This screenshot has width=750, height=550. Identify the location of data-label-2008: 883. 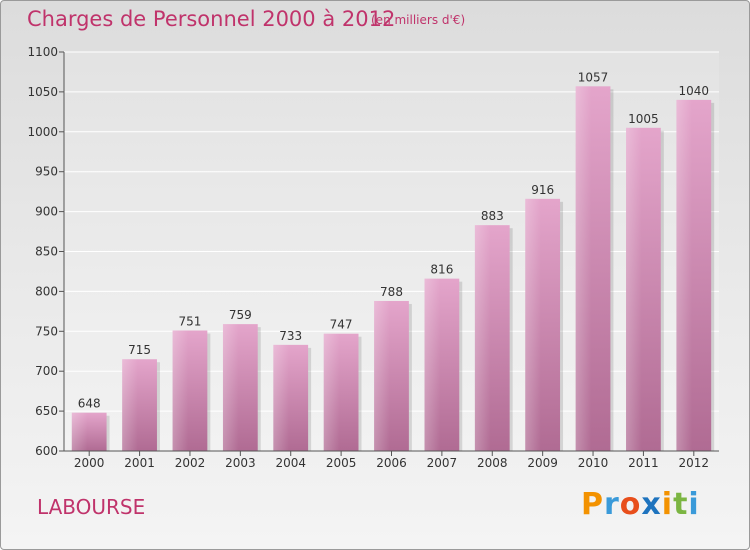
(492, 216).